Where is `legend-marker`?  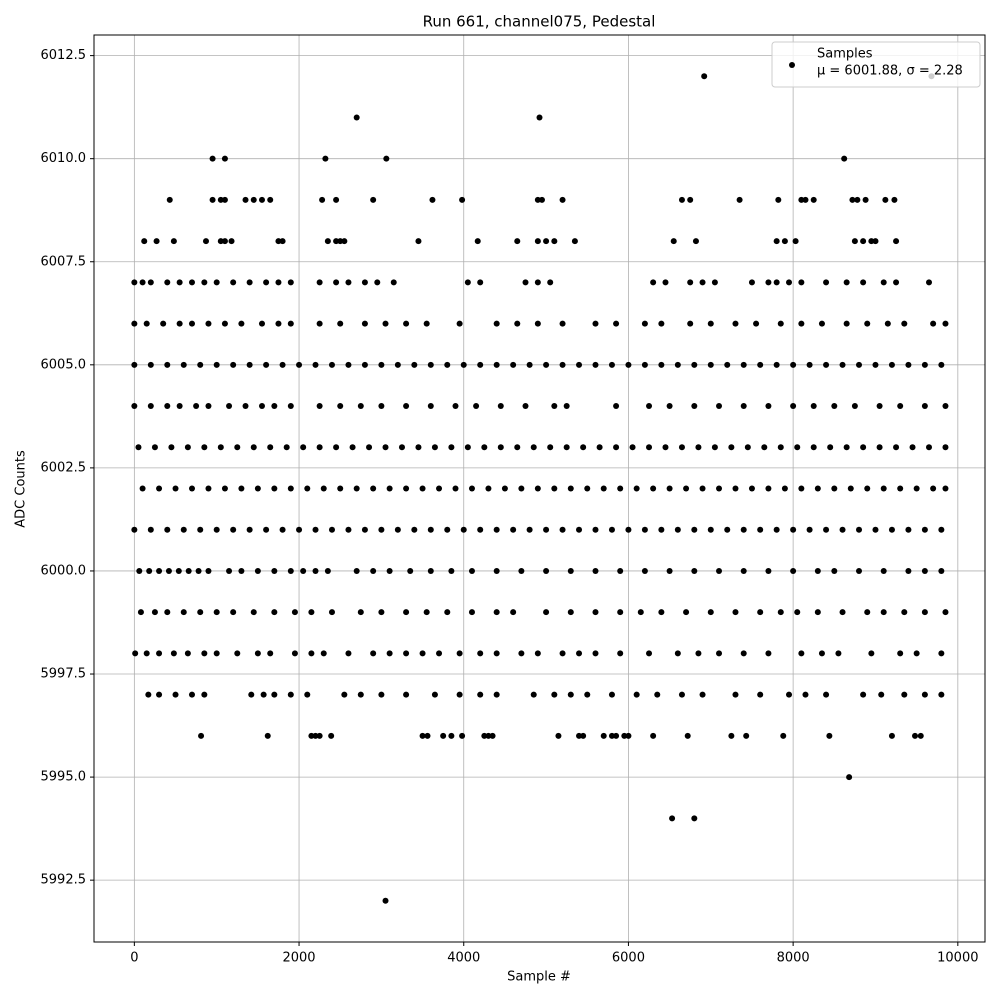 legend-marker is located at coordinates (792, 65).